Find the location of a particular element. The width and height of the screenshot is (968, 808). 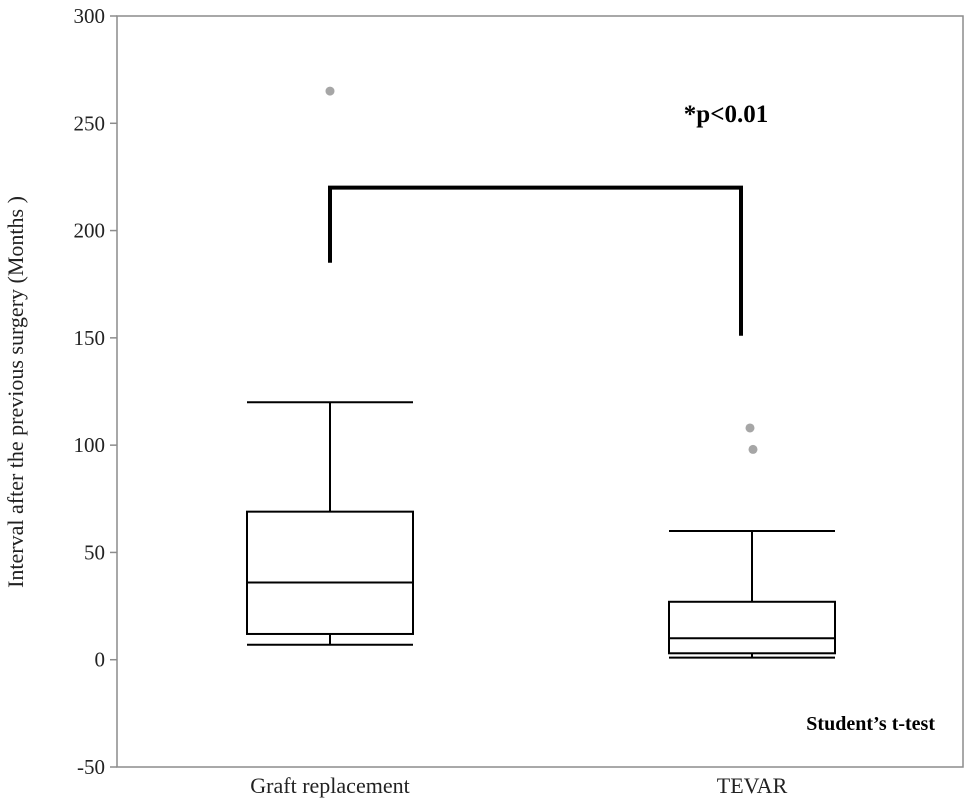

x-category-label: TEVAR is located at coordinates (752, 785).